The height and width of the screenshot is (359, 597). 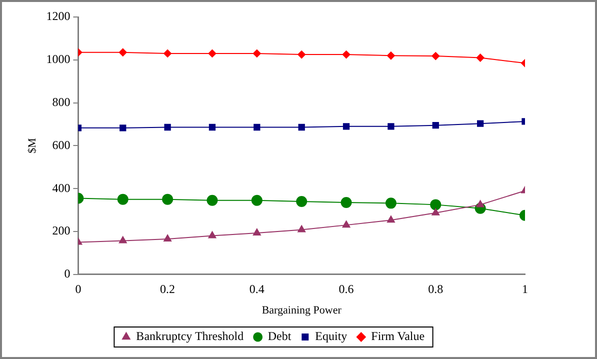 What do you see at coordinates (280, 336) in the screenshot?
I see `legend-label: Debt` at bounding box center [280, 336].